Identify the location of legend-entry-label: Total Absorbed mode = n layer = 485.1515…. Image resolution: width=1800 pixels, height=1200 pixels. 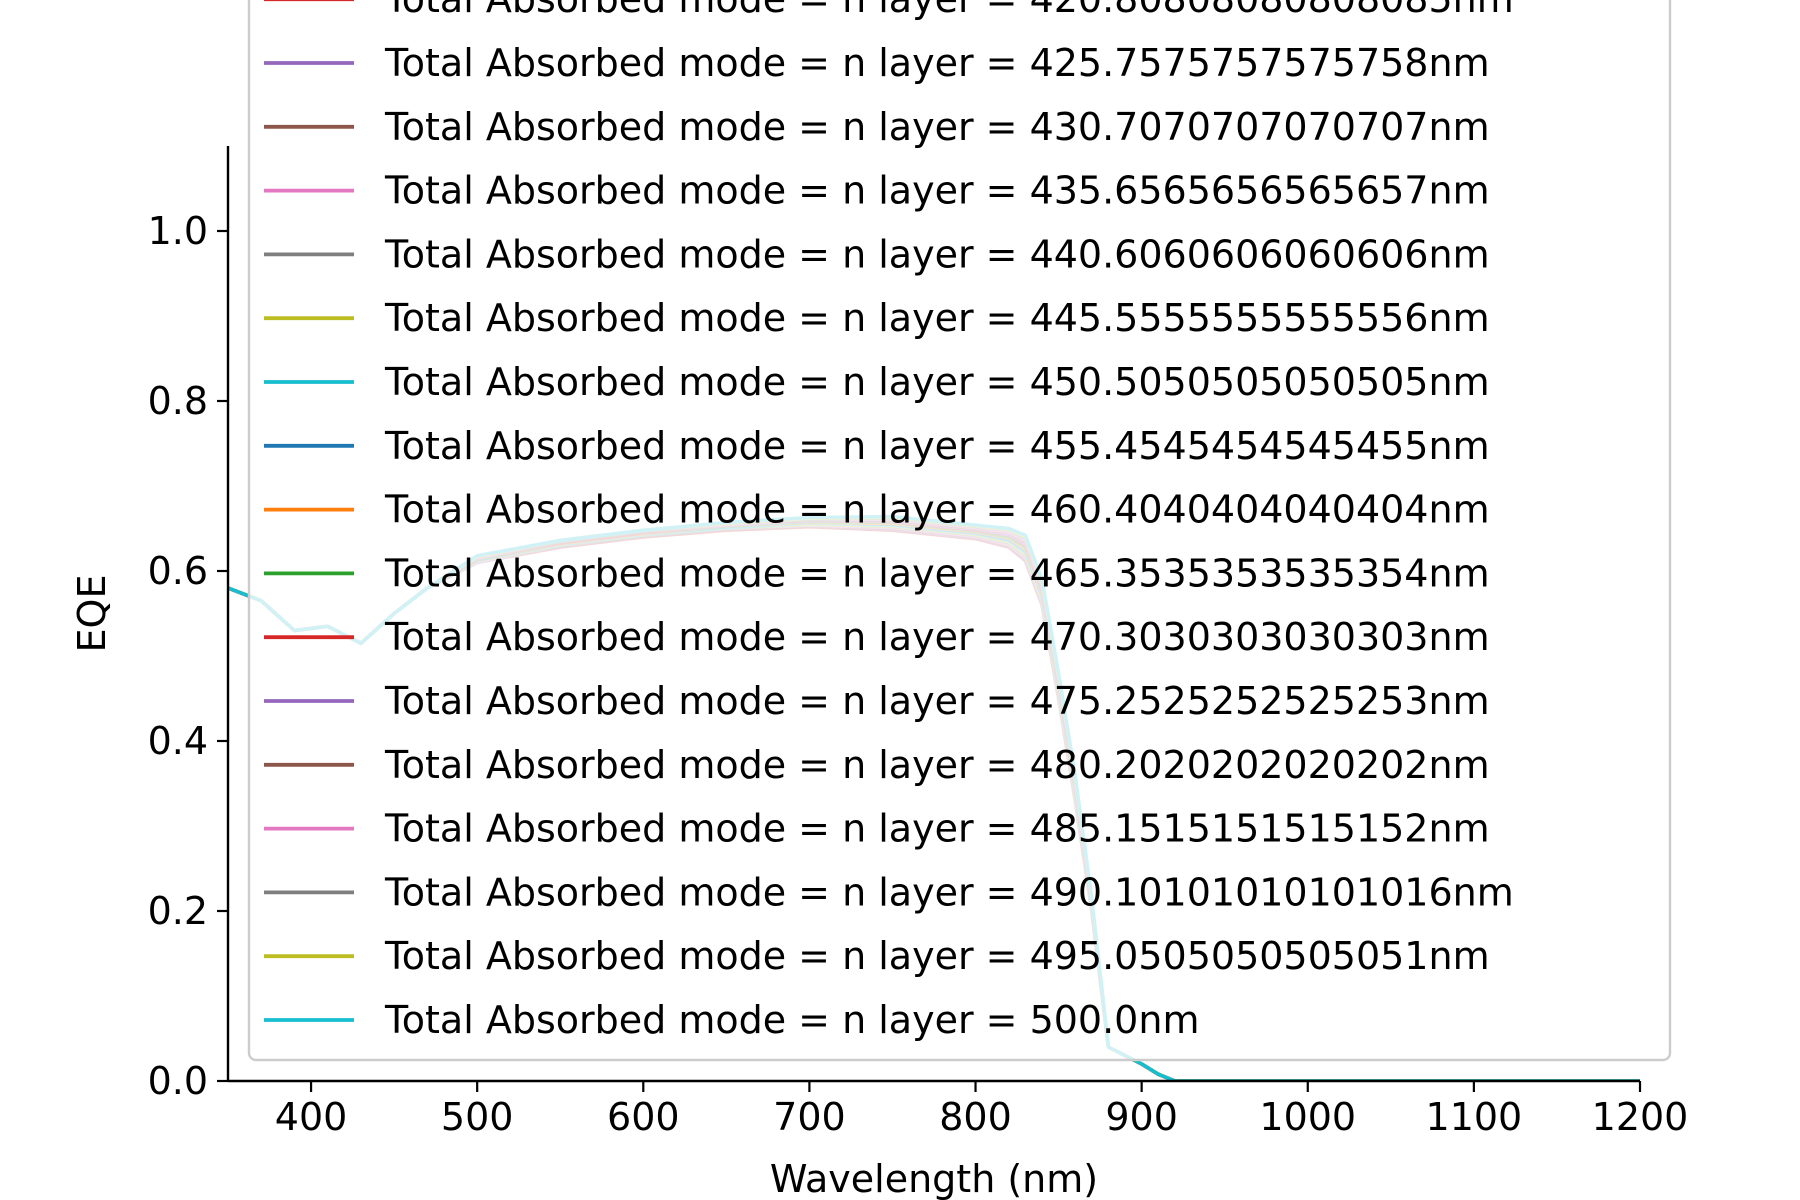
(937, 829).